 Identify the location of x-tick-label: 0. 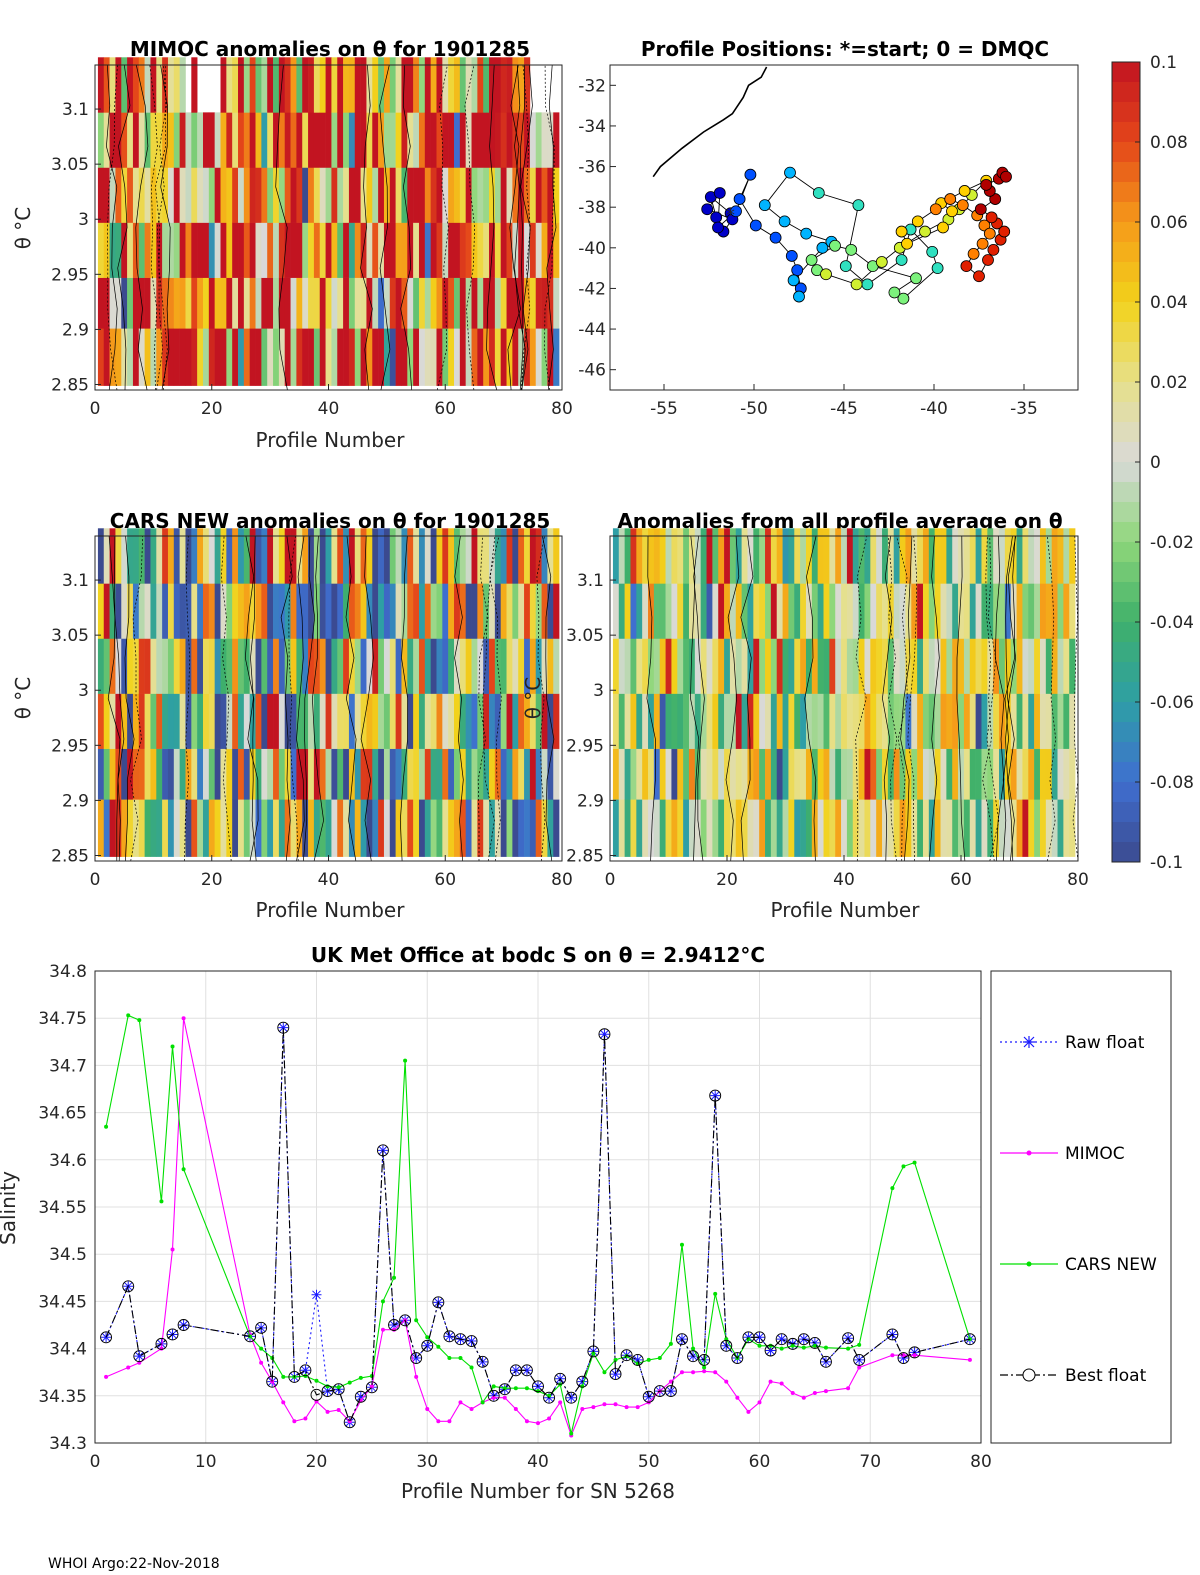
(95, 409).